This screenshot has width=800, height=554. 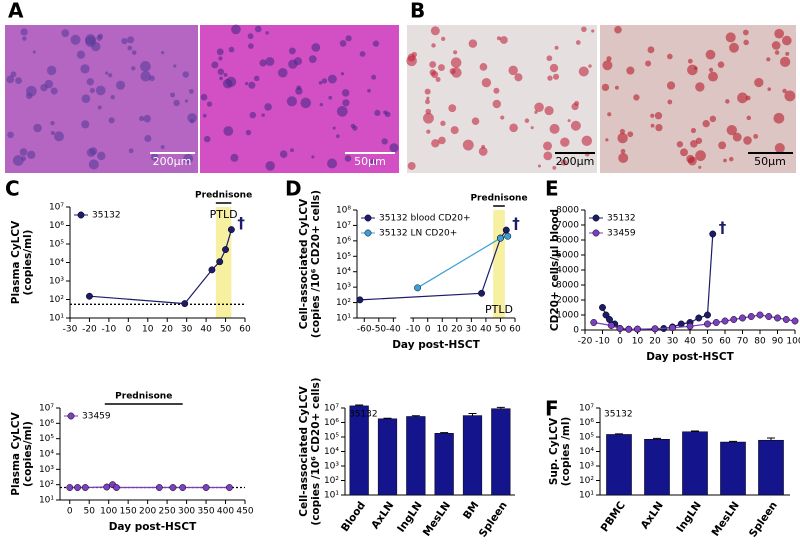 I want to click on legend-label: 35132 blood CD20+, so click(x=425, y=219).